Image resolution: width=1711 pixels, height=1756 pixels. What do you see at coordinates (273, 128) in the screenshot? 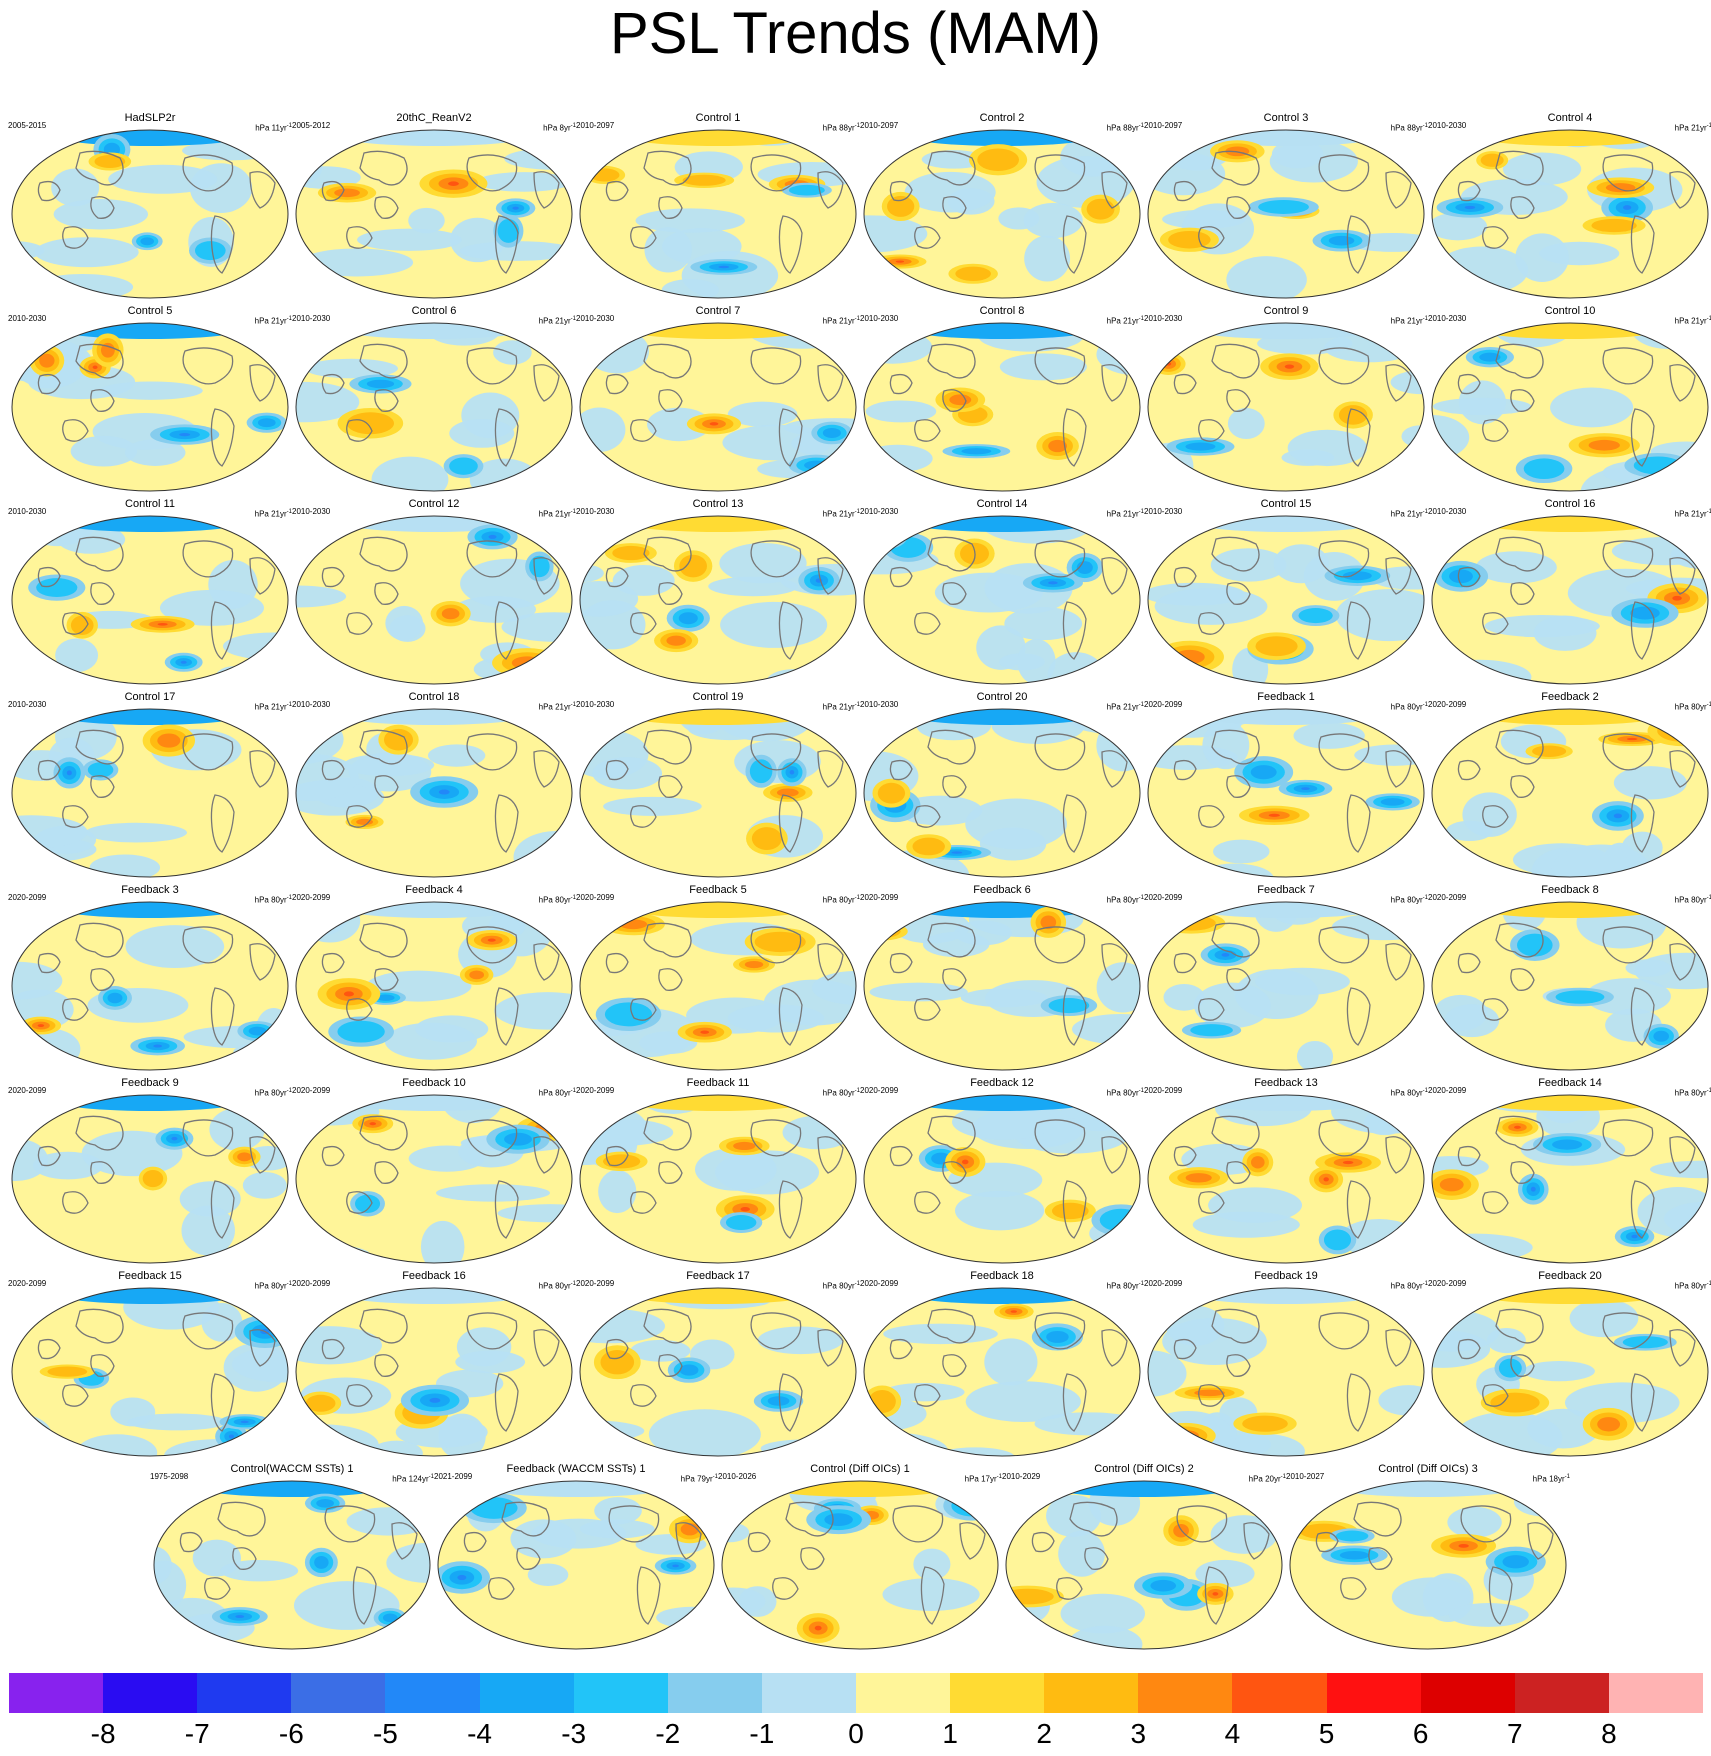
I see `panel-units: hPa 11yr-1` at bounding box center [273, 128].